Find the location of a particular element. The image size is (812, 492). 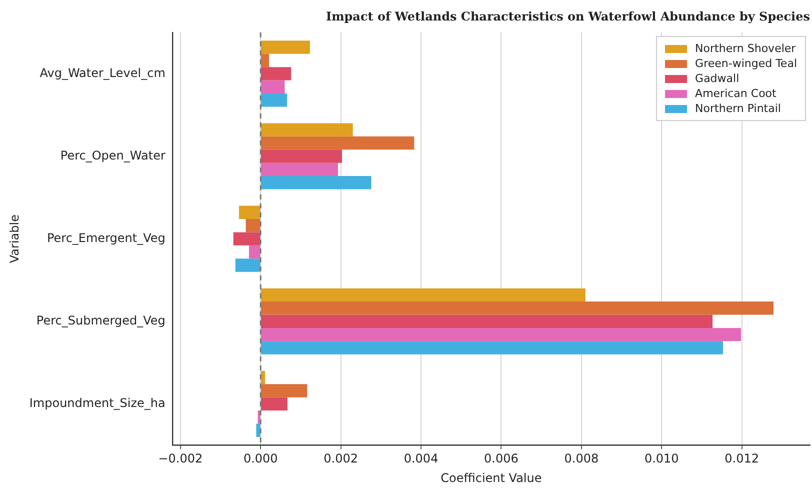

legend-label: Northern Shoveler is located at coordinates (745, 48).